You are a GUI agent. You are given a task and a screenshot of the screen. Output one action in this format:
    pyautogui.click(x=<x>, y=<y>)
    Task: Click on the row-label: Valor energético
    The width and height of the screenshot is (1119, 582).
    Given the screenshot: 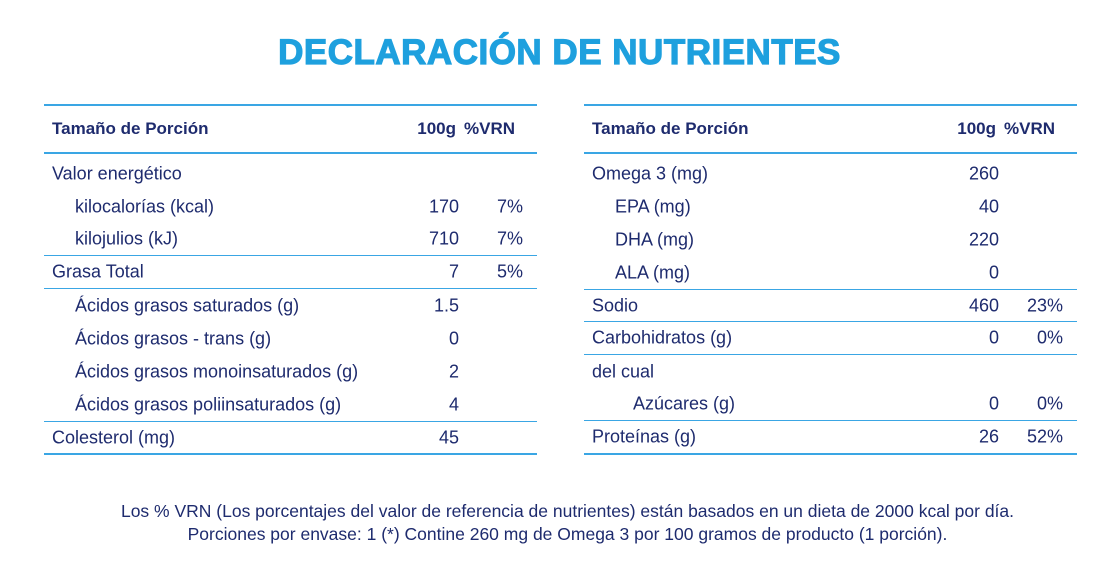 What is the action you would take?
    pyautogui.click(x=117, y=173)
    